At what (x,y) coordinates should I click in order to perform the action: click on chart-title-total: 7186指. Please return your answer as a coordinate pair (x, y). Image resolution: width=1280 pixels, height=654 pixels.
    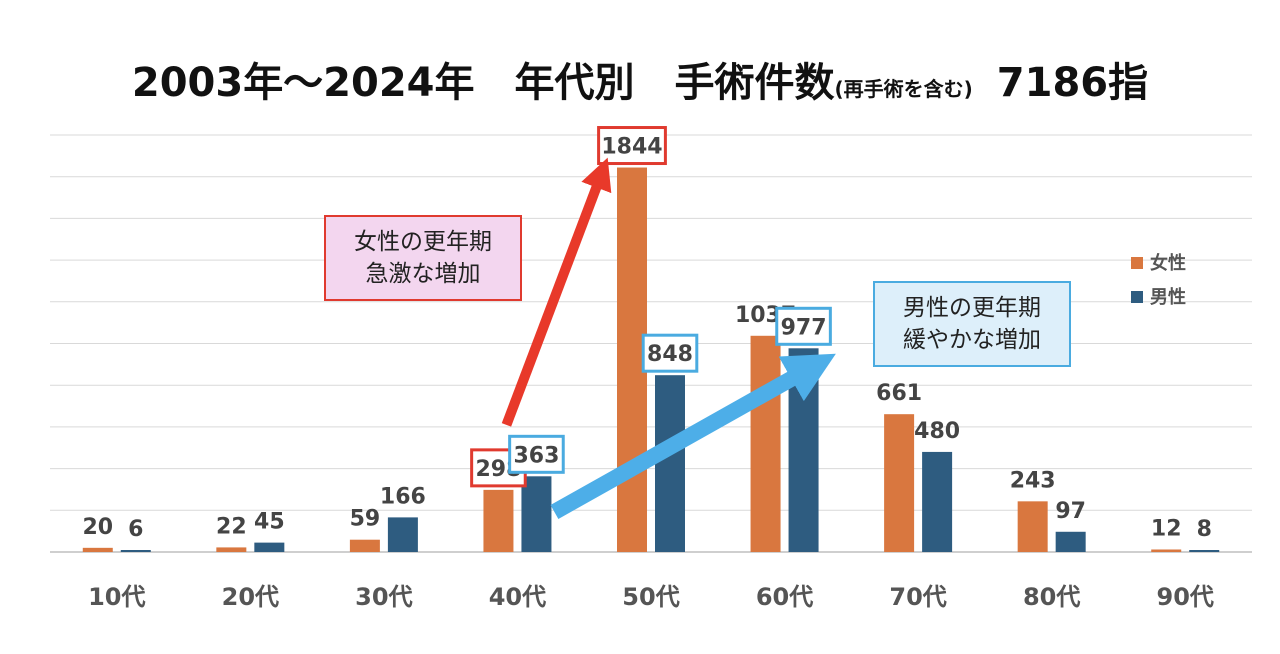
    Looking at the image, I should click on (1072, 83).